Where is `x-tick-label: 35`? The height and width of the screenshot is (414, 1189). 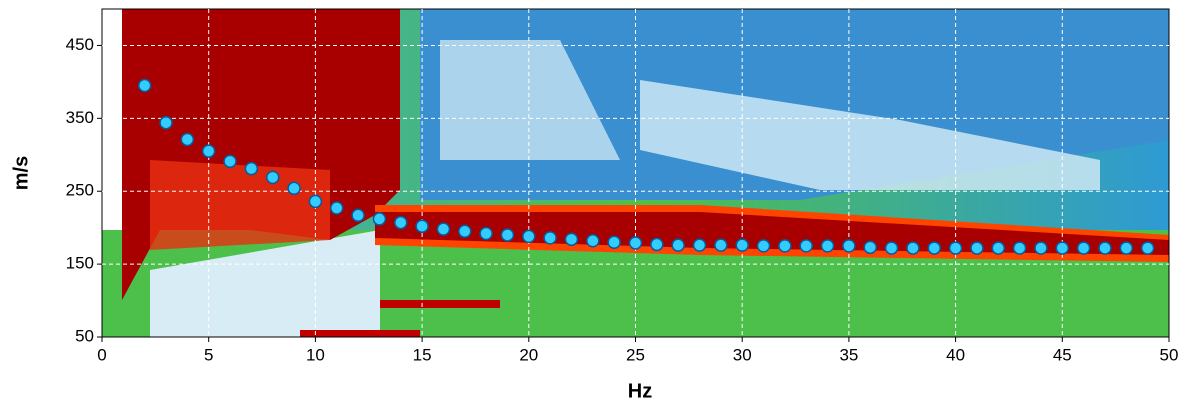
x-tick-label: 35 is located at coordinates (848, 354).